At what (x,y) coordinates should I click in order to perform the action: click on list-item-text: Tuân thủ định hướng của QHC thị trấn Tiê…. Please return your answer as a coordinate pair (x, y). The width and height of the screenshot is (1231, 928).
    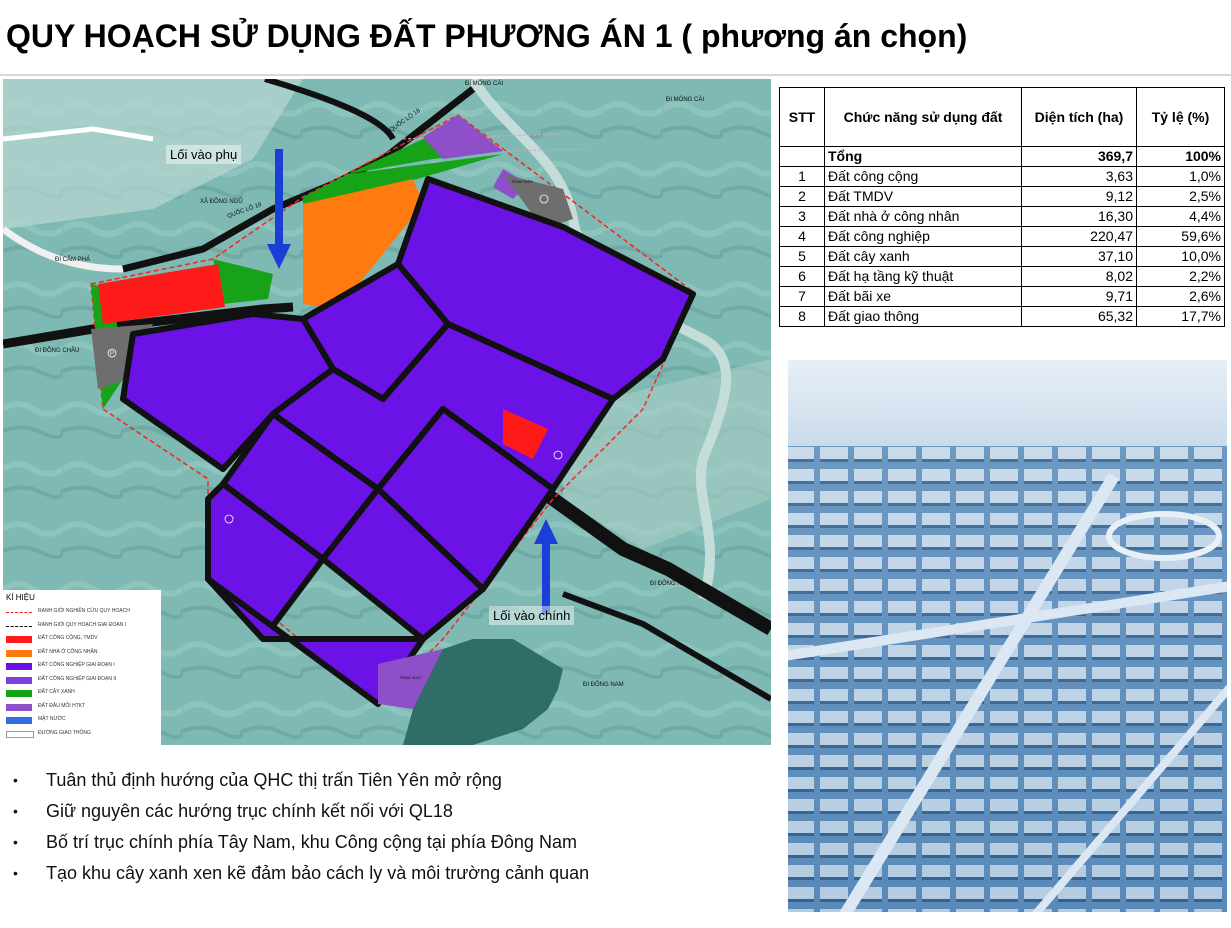
    Looking at the image, I should click on (274, 780).